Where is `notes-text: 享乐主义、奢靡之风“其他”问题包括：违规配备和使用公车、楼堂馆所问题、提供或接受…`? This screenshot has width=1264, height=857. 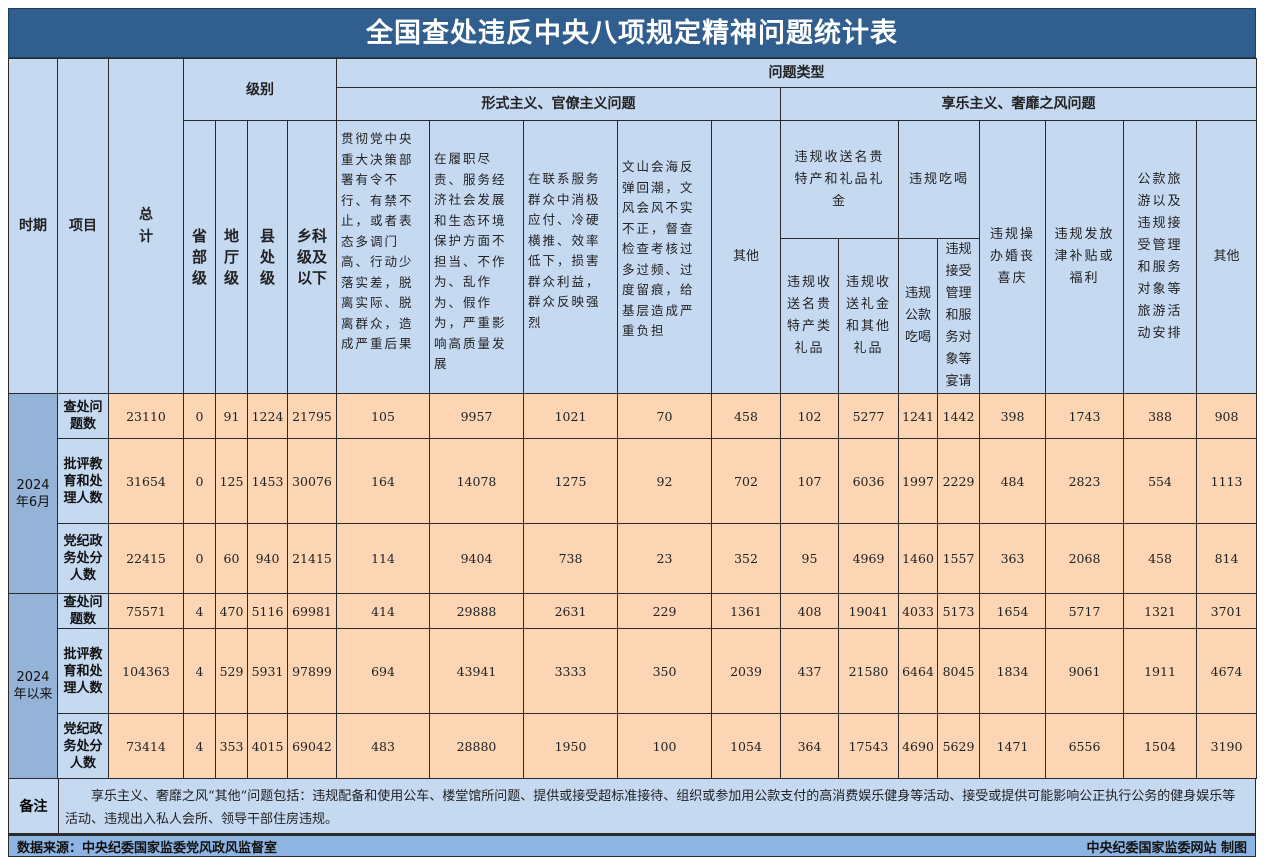 notes-text: 享乐主义、奢靡之风“其他”问题包括：违规配备和使用公车、楼堂馆所问题、提供或接受… is located at coordinates (650, 808).